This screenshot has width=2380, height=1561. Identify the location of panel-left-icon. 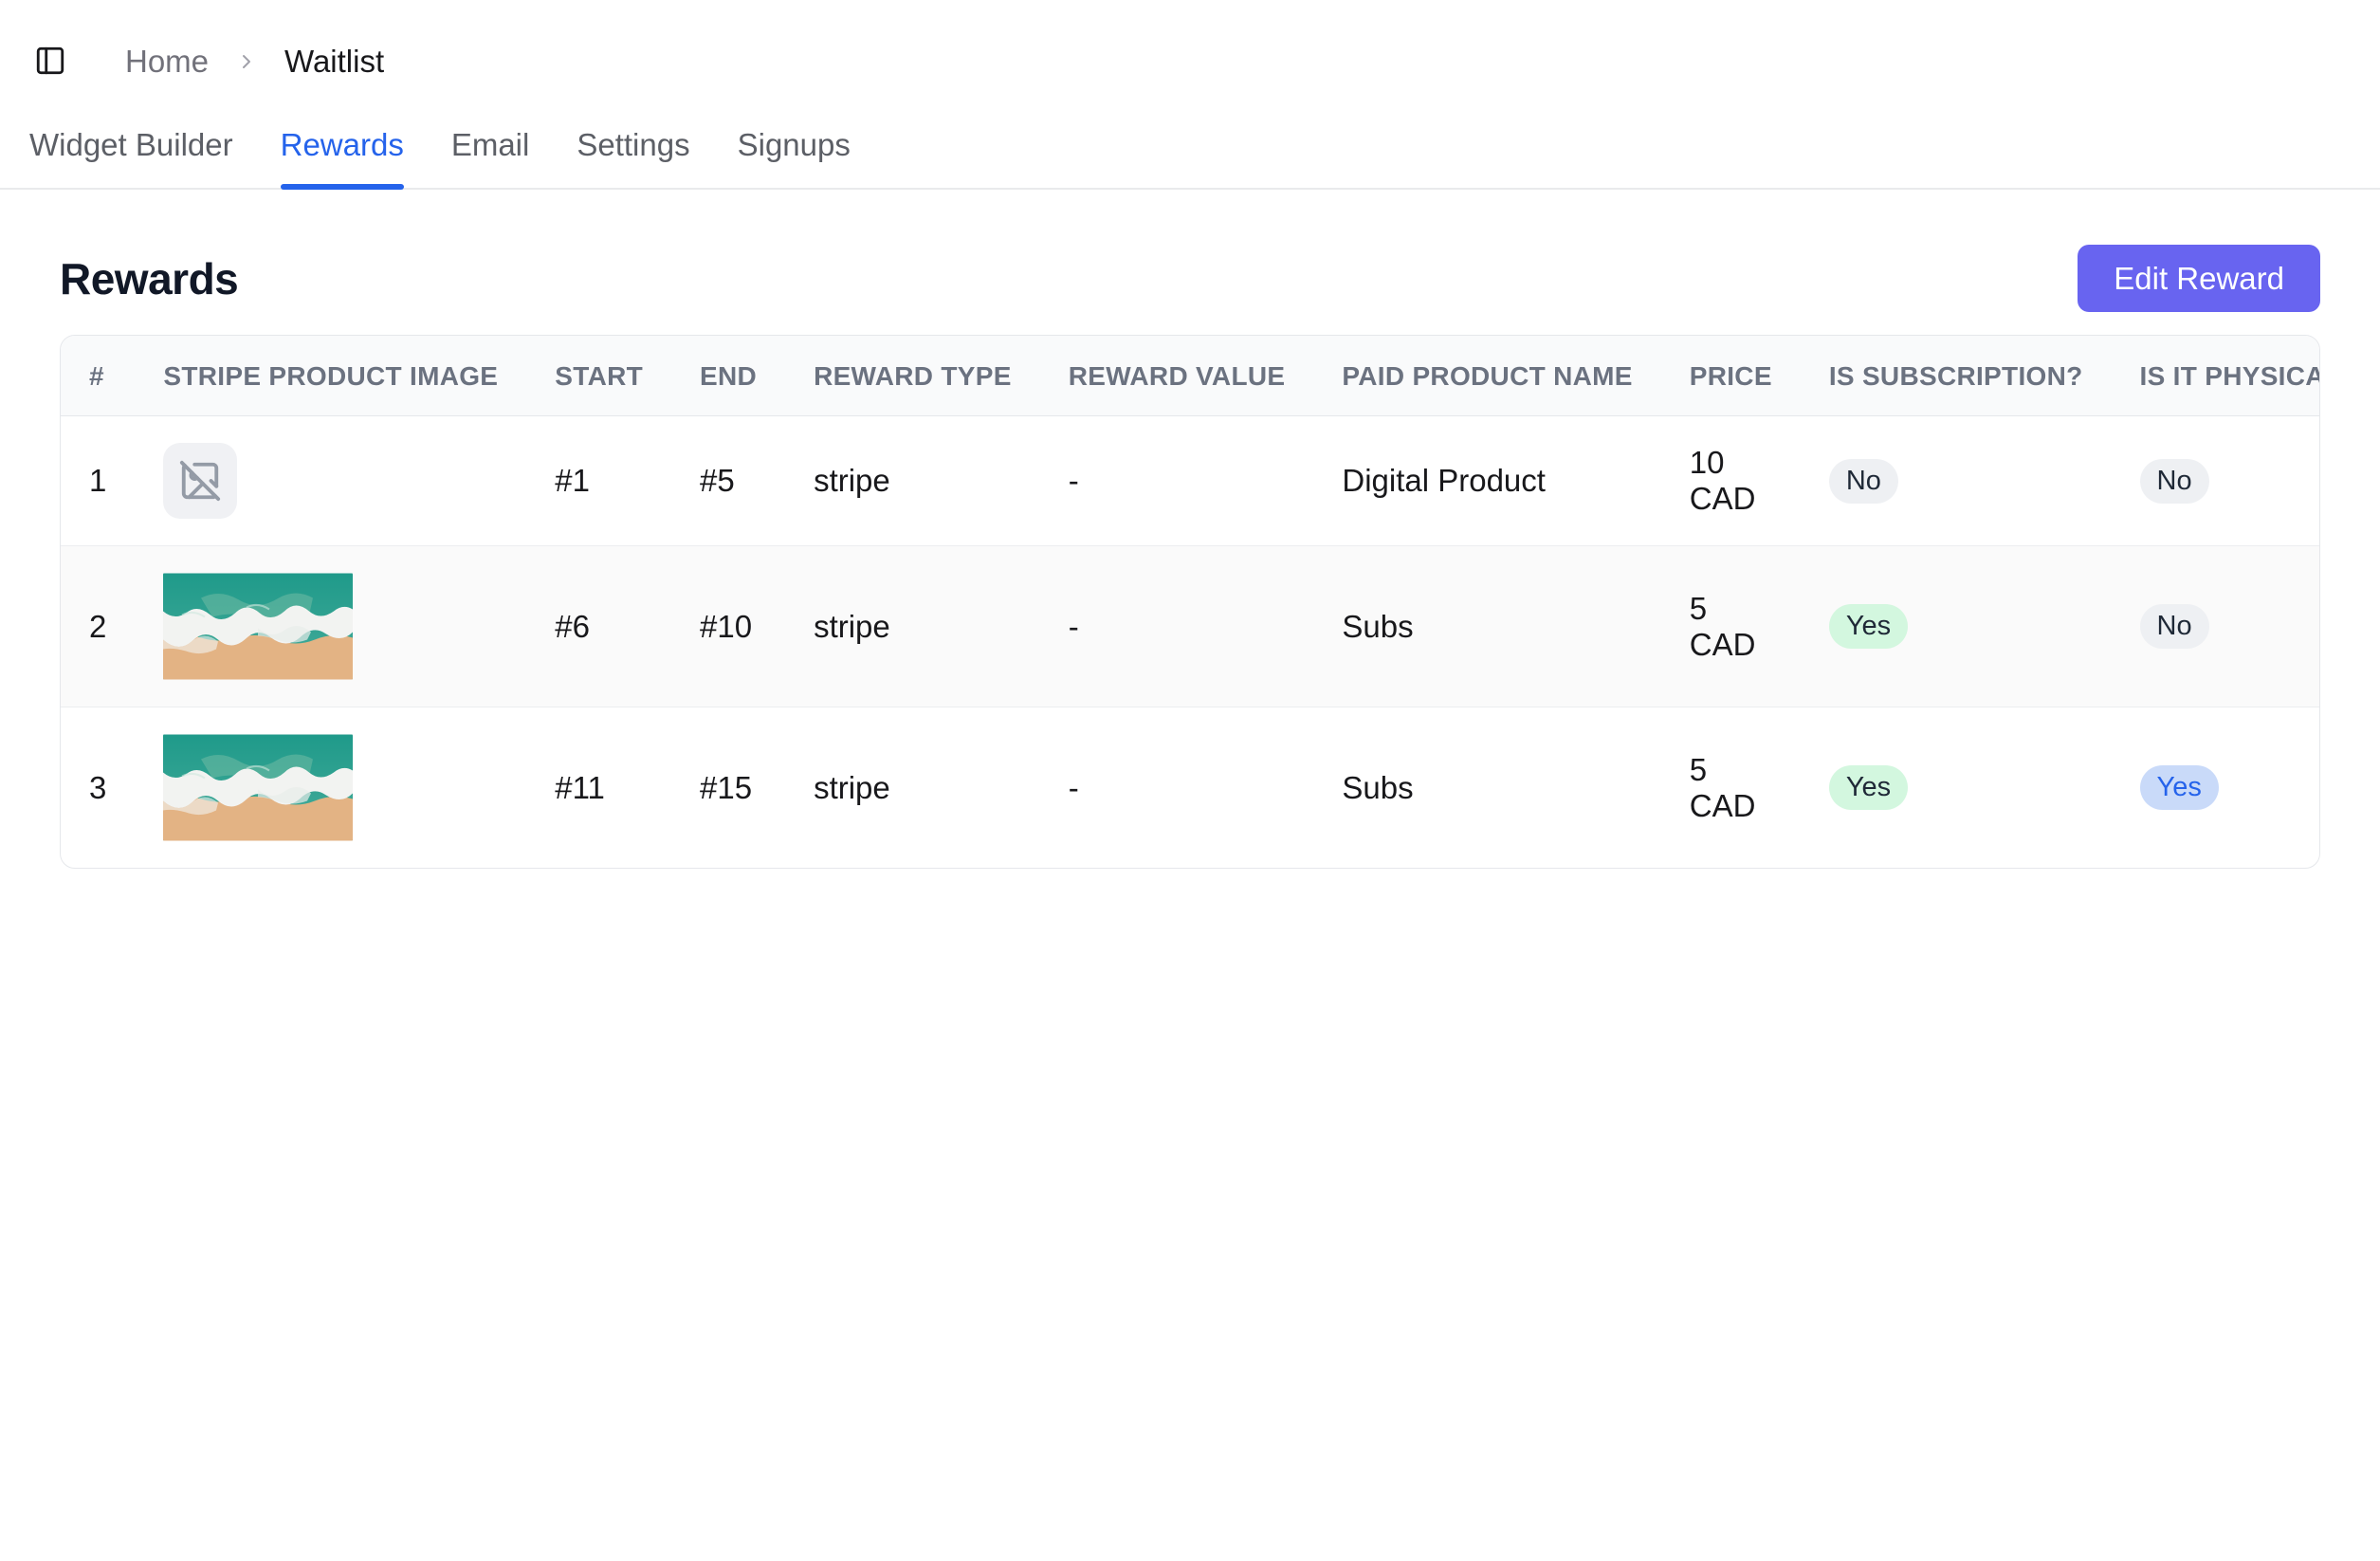
(50, 62).